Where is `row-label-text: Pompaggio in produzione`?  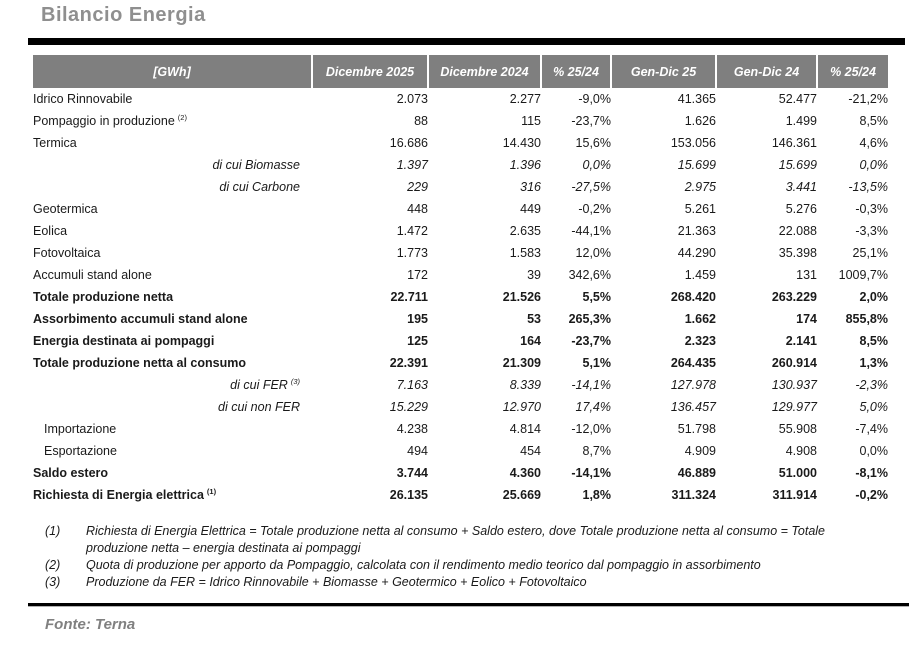 row-label-text: Pompaggio in produzione is located at coordinates (104, 121).